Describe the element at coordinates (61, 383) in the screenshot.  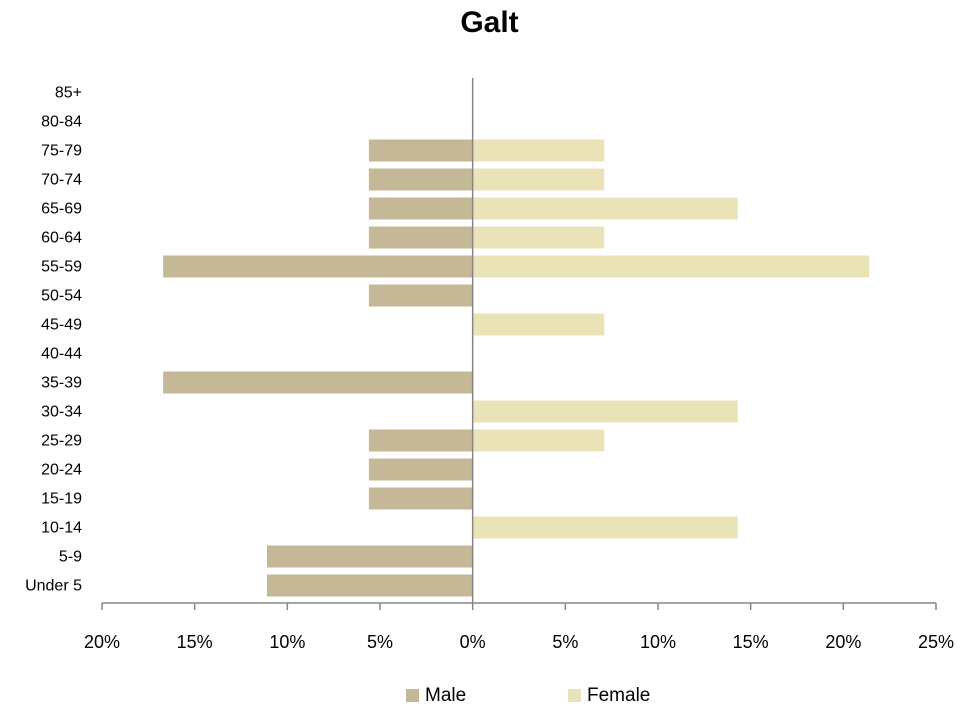
I see `y-tick-label: 35-39` at that location.